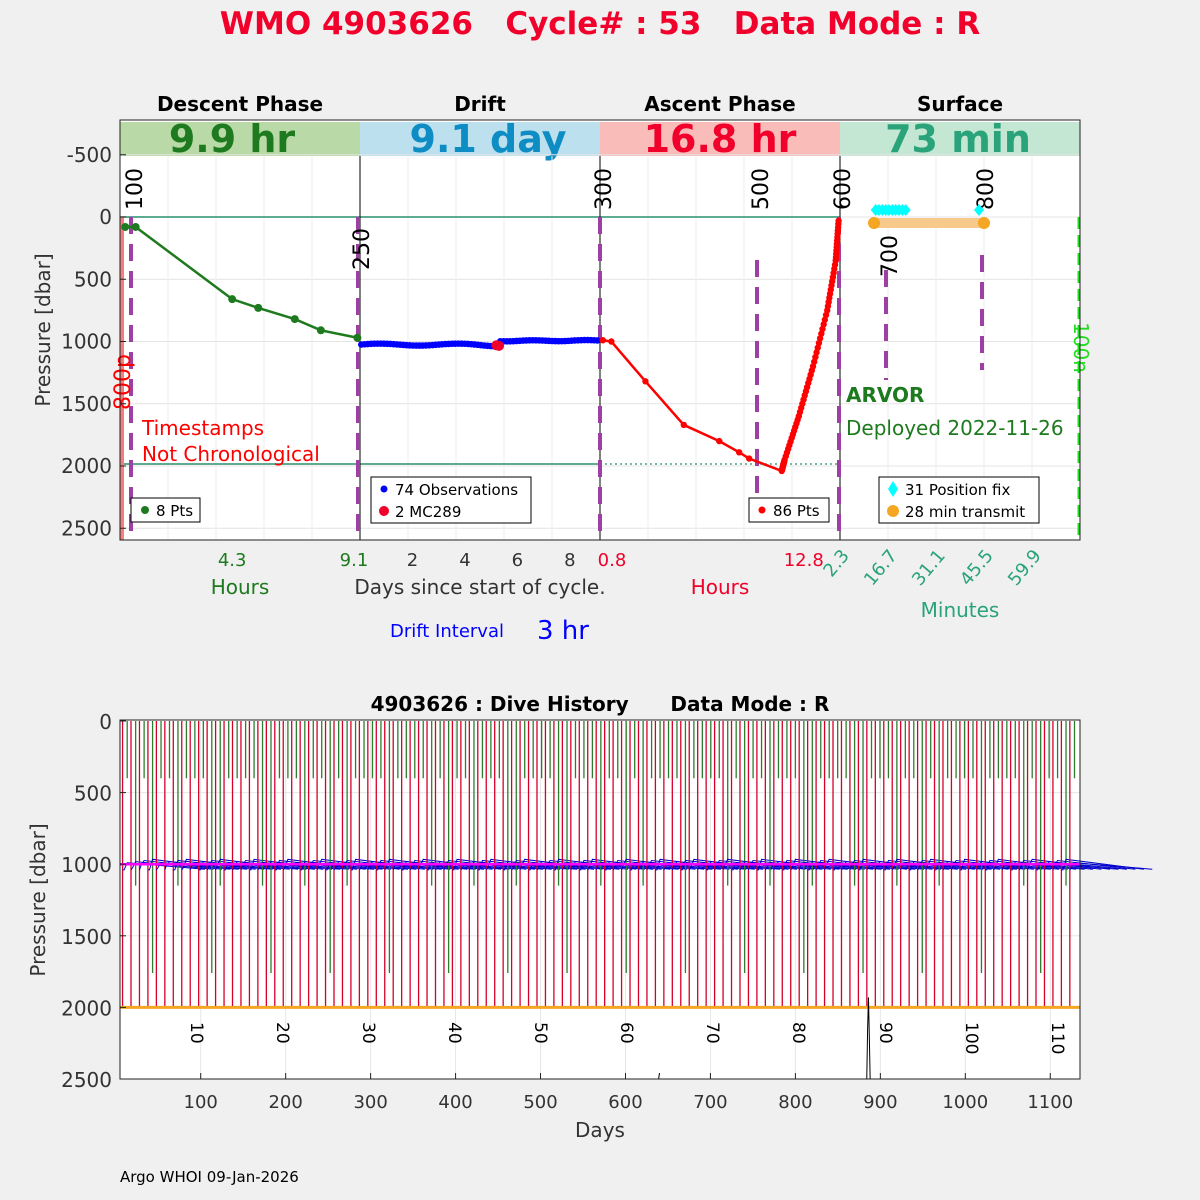 The height and width of the screenshot is (1200, 1200). Describe the element at coordinates (105, 722) in the screenshot. I see `bottom-y-tick-label: 0` at that location.